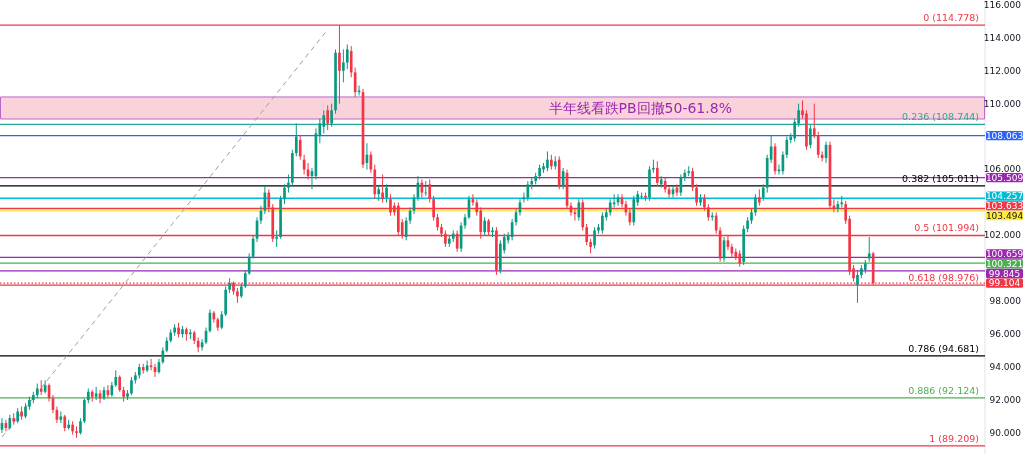 Image resolution: width=1024 pixels, height=454 pixels. Describe the element at coordinates (954, 438) in the screenshot. I see `annotation: 1 (89.209)` at that location.